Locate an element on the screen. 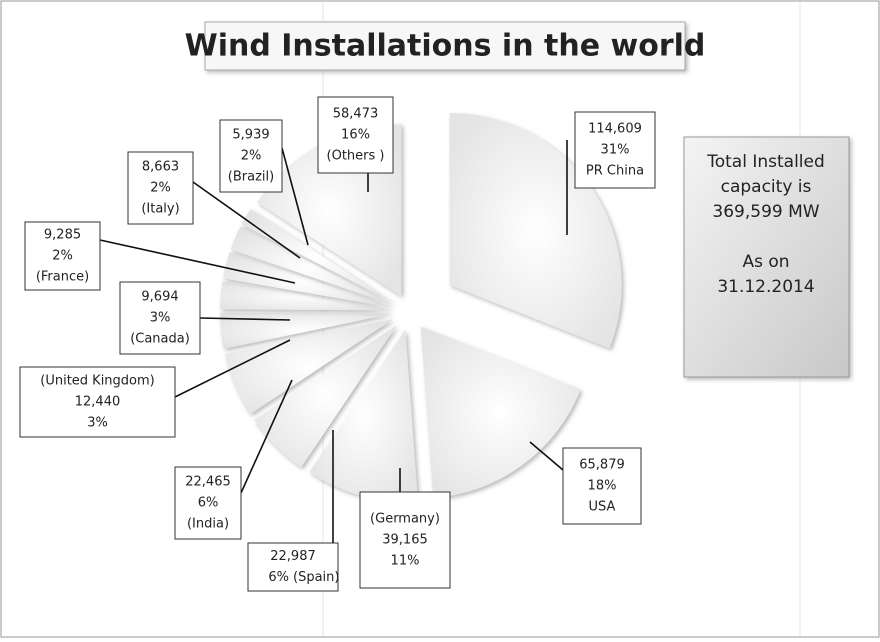 The image size is (880, 642). value-label: 12,440 is located at coordinates (98, 402).